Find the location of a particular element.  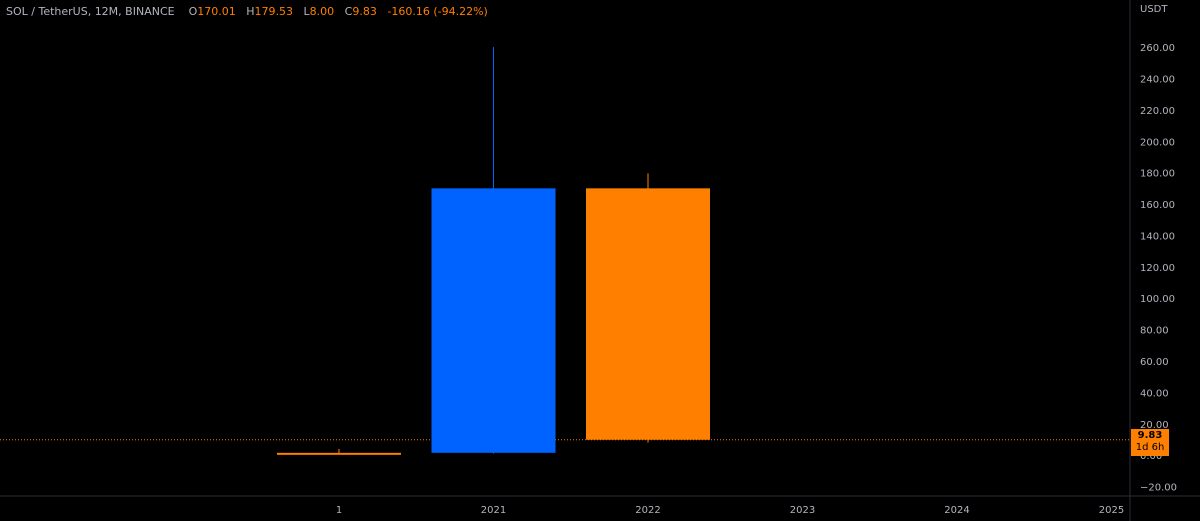

close-label: C is located at coordinates (348, 11).